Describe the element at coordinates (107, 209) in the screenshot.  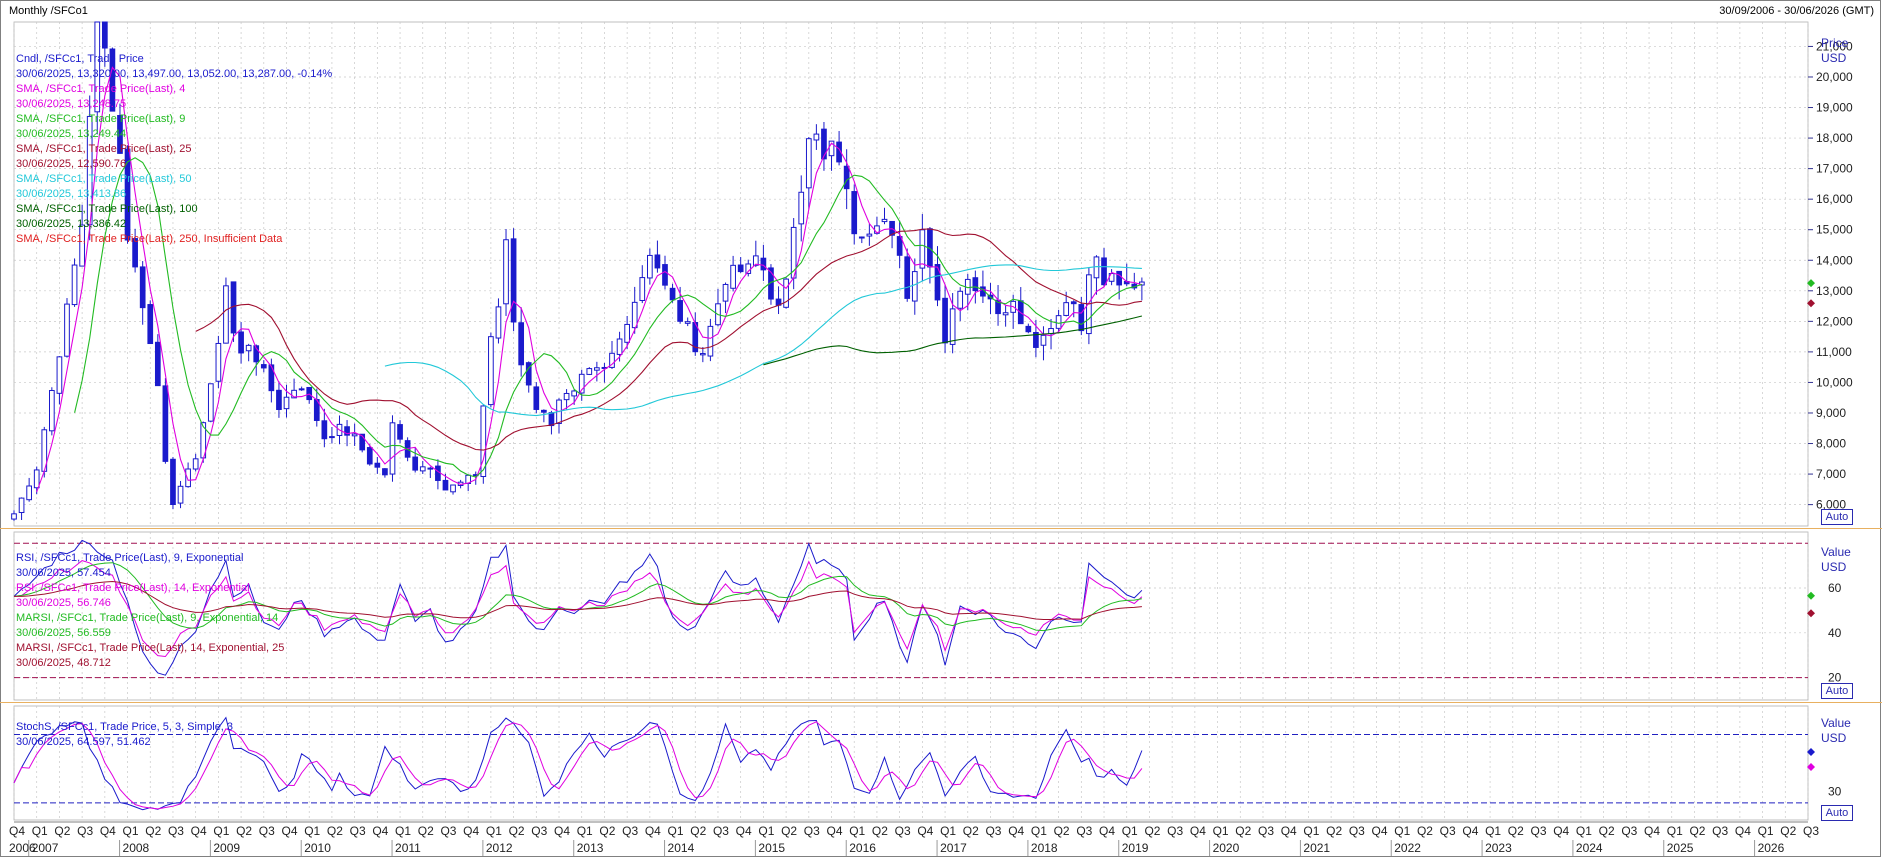
I see `legend-entry: SMA, /SFCc1, Trade Price(Last), 100` at that location.